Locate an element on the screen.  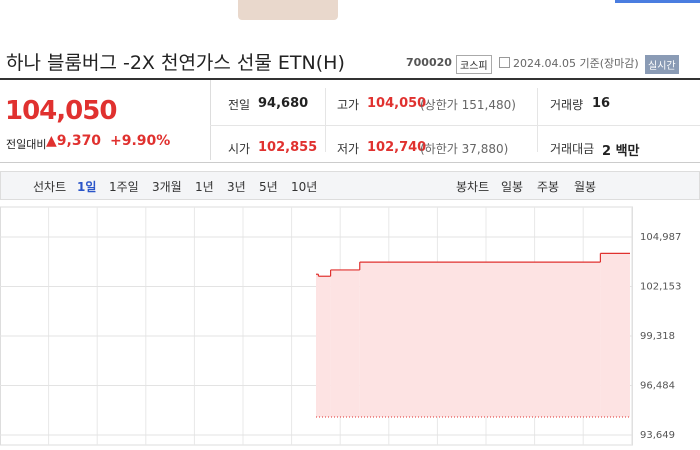
stat-note: (상한가 151,480) is located at coordinates (468, 105).